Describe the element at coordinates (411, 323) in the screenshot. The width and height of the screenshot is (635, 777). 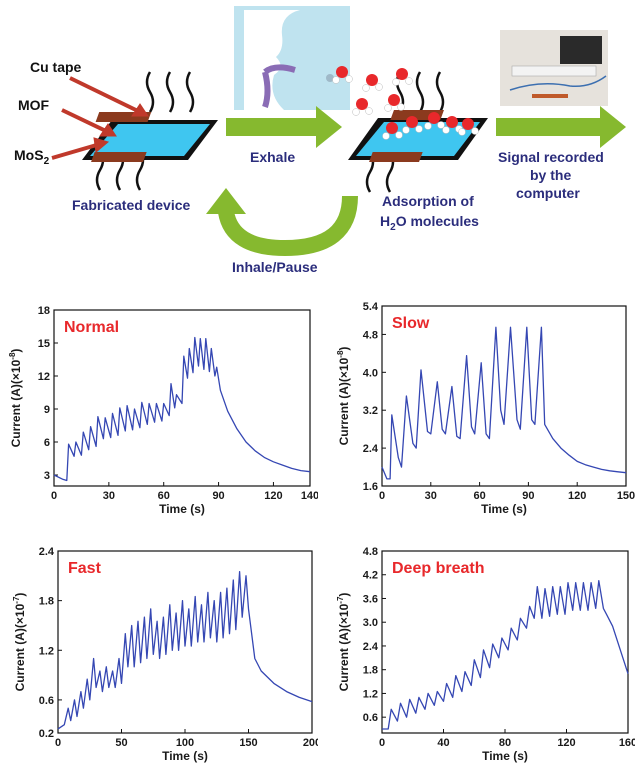
I see `panel-label-slow: Slow` at that location.